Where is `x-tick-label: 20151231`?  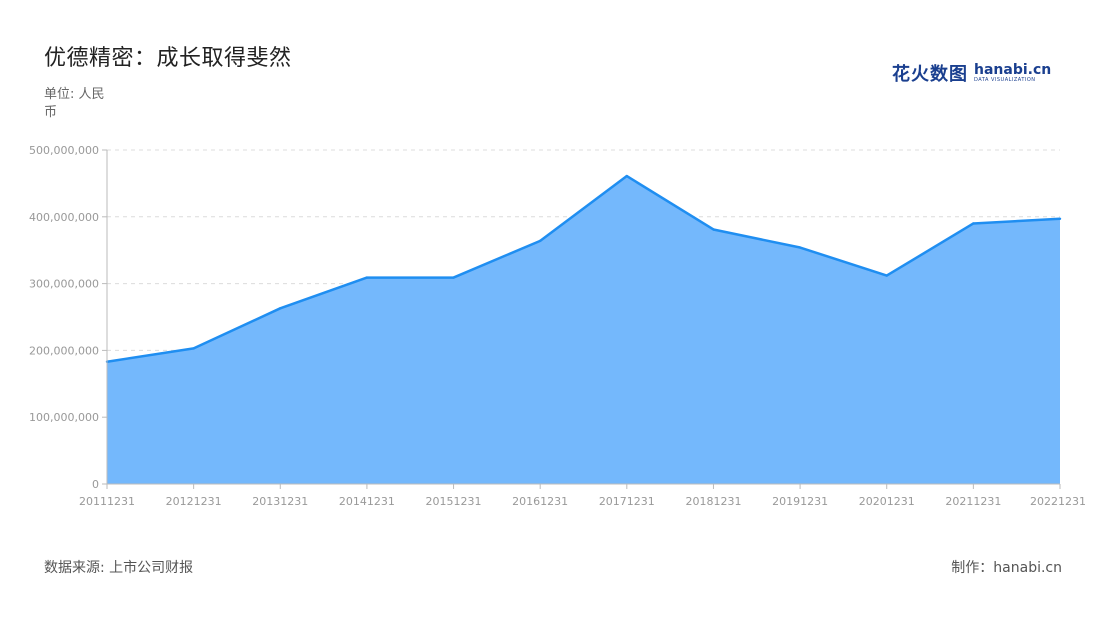 x-tick-label: 20151231 is located at coordinates (454, 501).